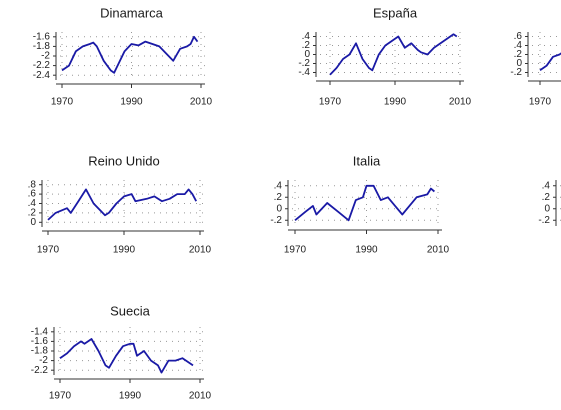  I want to click on y-tick-label: -1.4, so click(40, 331).